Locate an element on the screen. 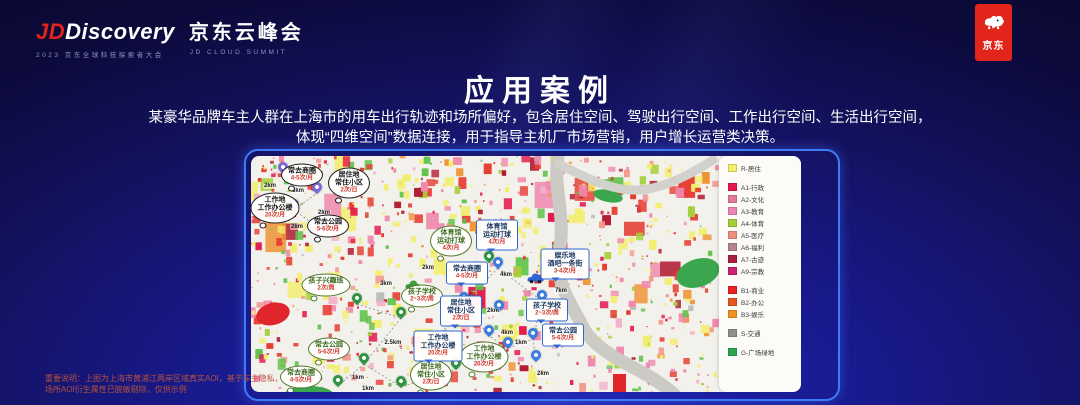 This screenshot has height=405, width=1080. callout-frequency: 2次/周 is located at coordinates (326, 288).